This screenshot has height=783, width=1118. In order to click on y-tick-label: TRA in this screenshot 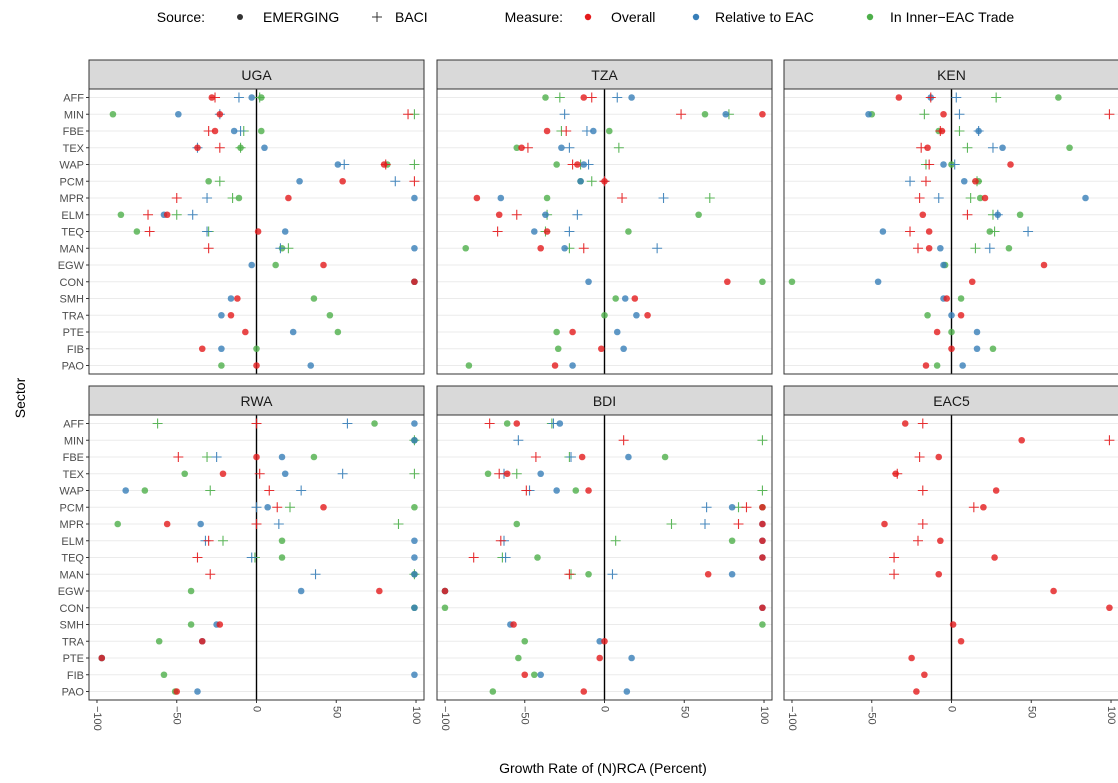, I will do `click(73, 316)`.